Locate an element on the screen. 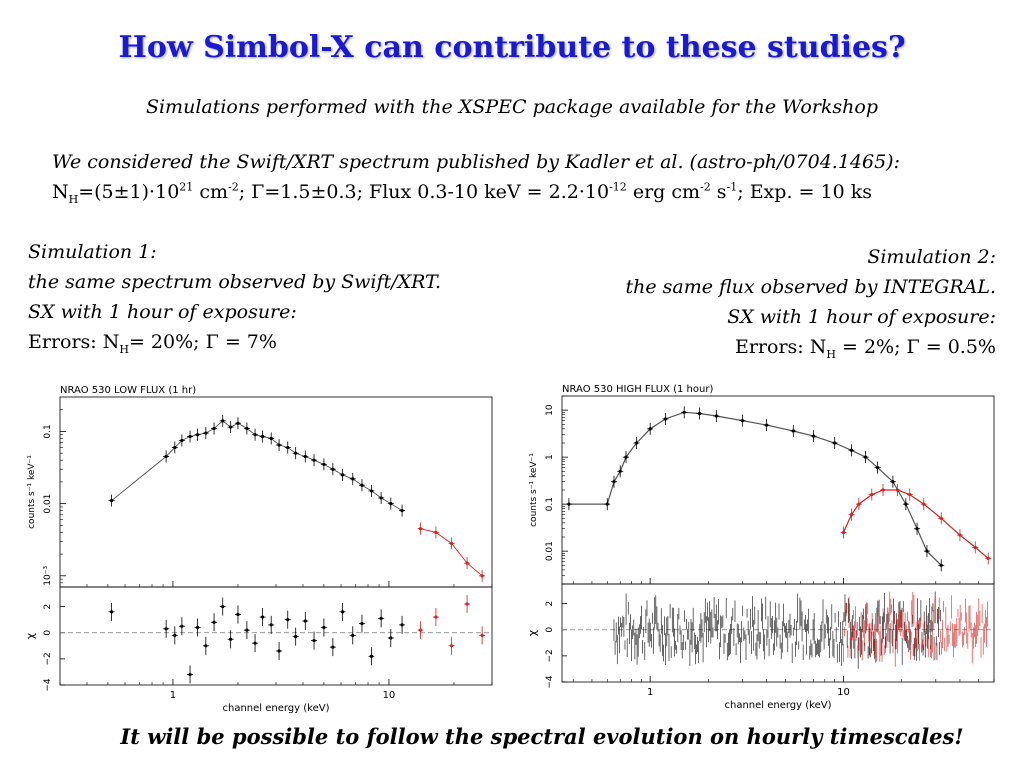  y-tick-label: 1 is located at coordinates (550, 457).